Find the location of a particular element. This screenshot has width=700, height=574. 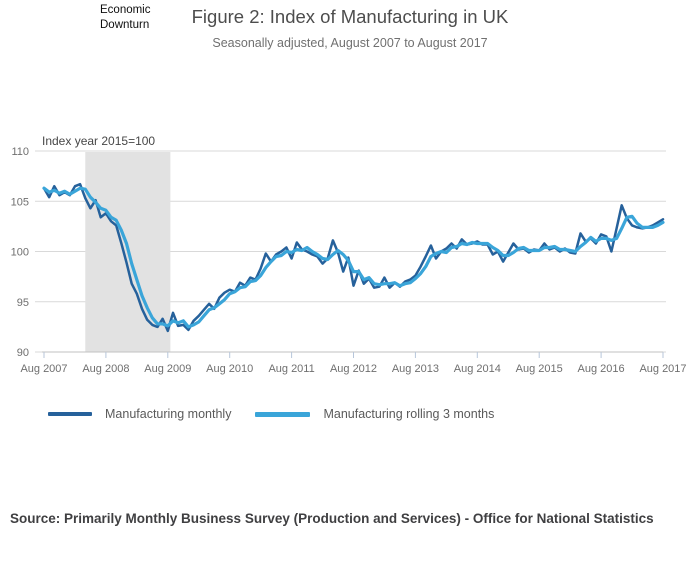

legend-swatch-rolling-line is located at coordinates (283, 414).